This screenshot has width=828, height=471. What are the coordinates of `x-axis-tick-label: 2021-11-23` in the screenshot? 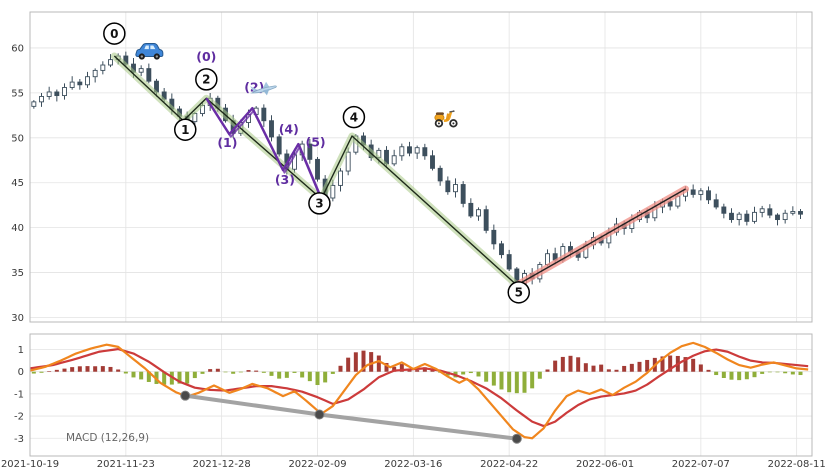 It's located at (126, 464).